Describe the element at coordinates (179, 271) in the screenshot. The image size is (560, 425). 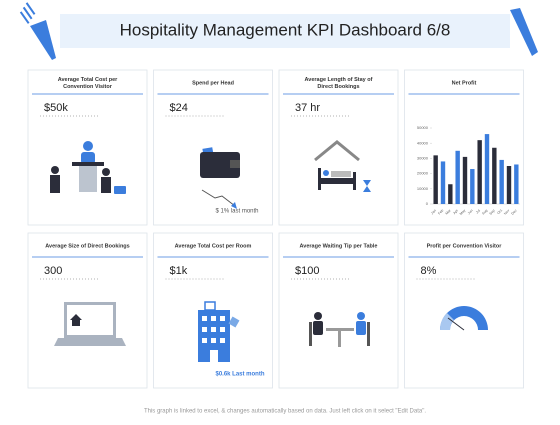
I see `kpi-value: $1k` at that location.